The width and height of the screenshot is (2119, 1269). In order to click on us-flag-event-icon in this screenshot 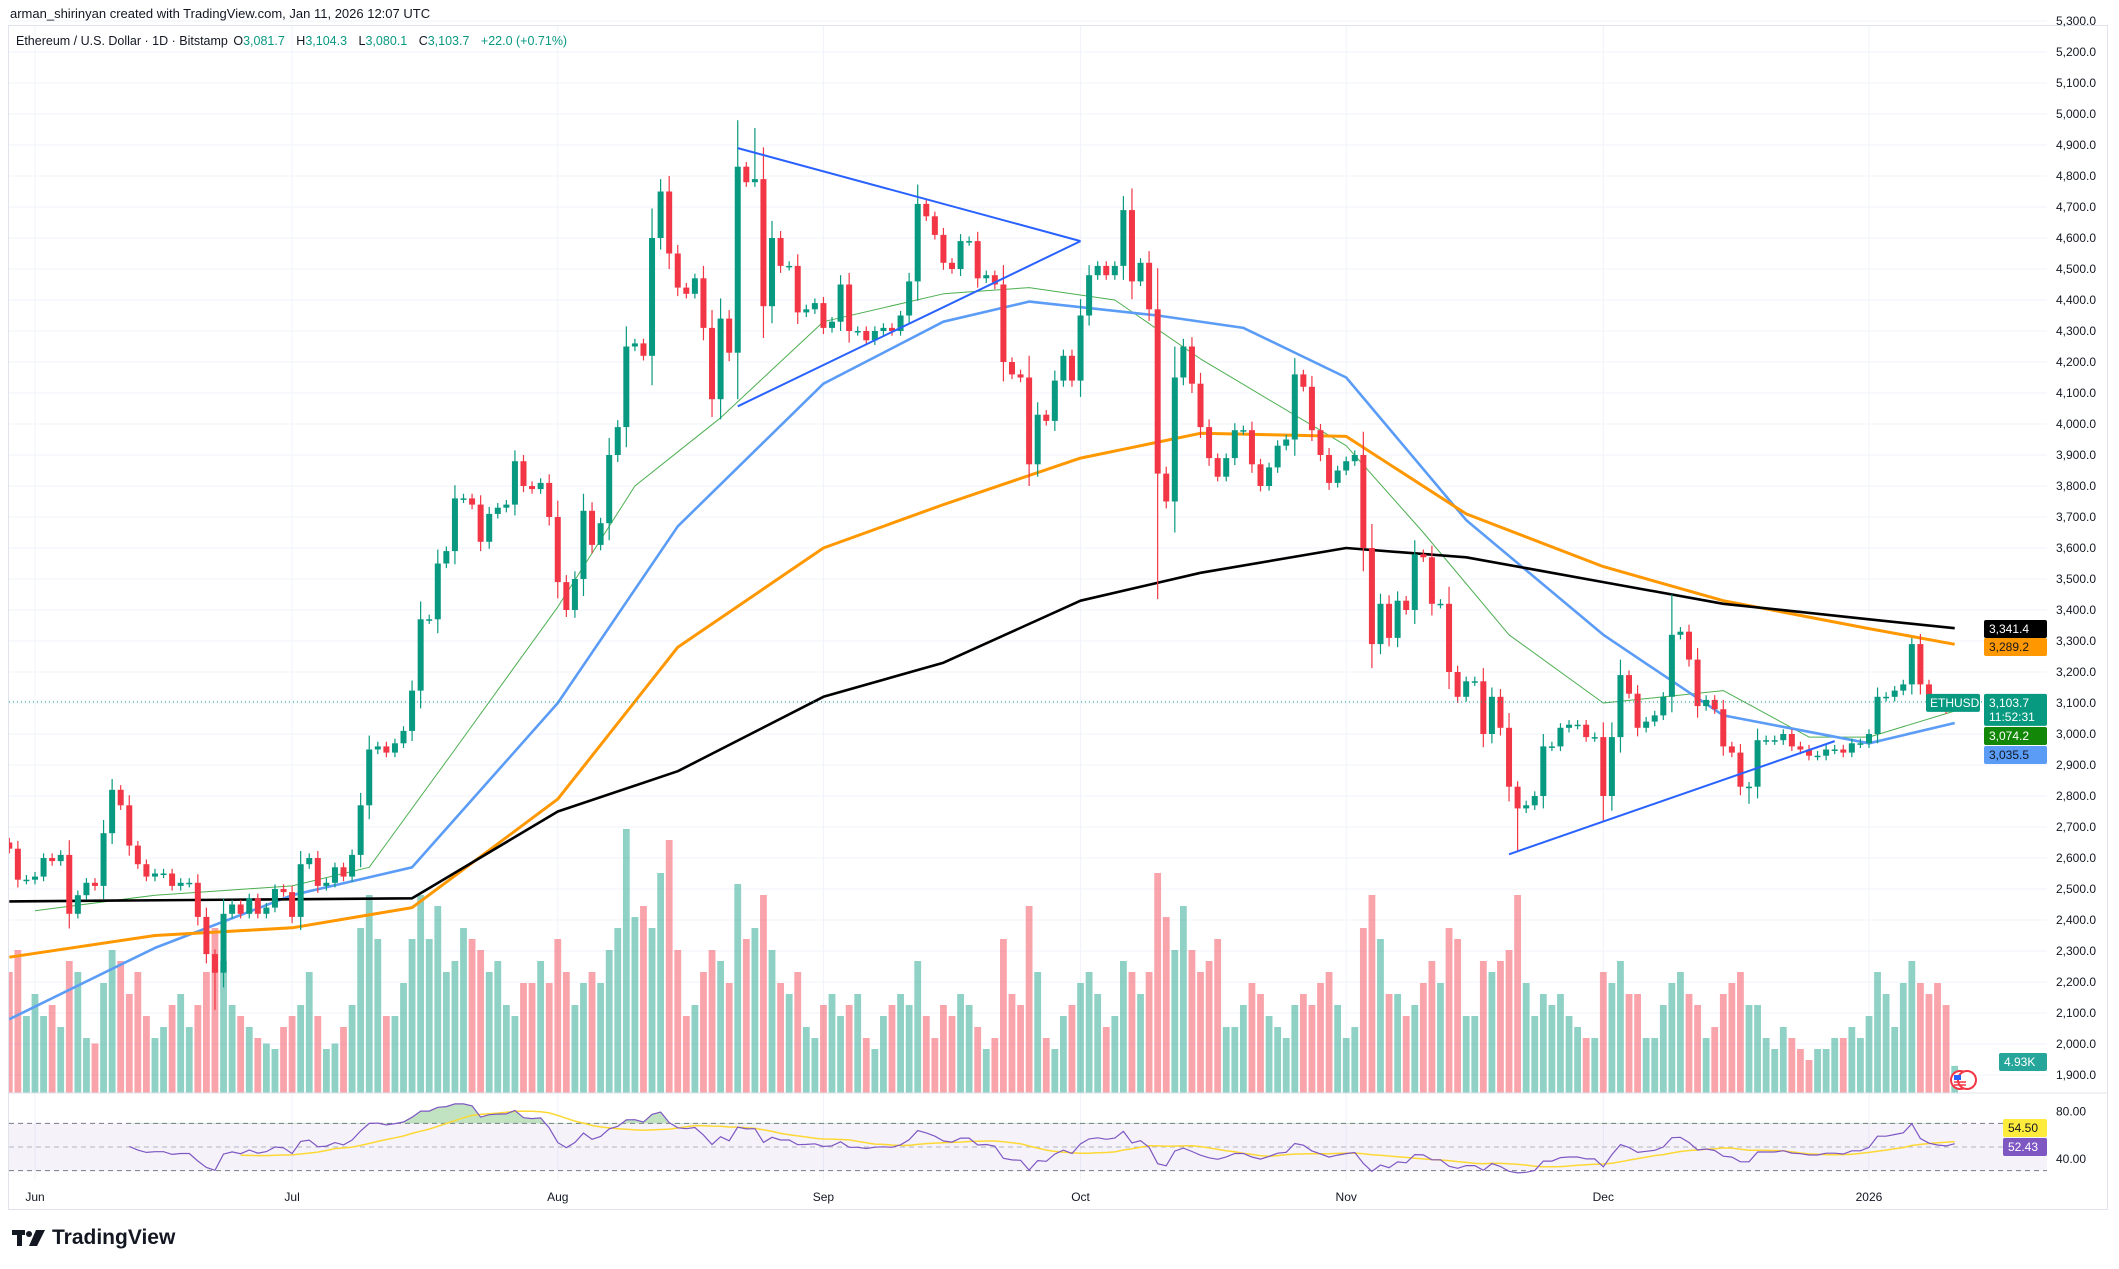, I will do `click(1963, 1080)`.